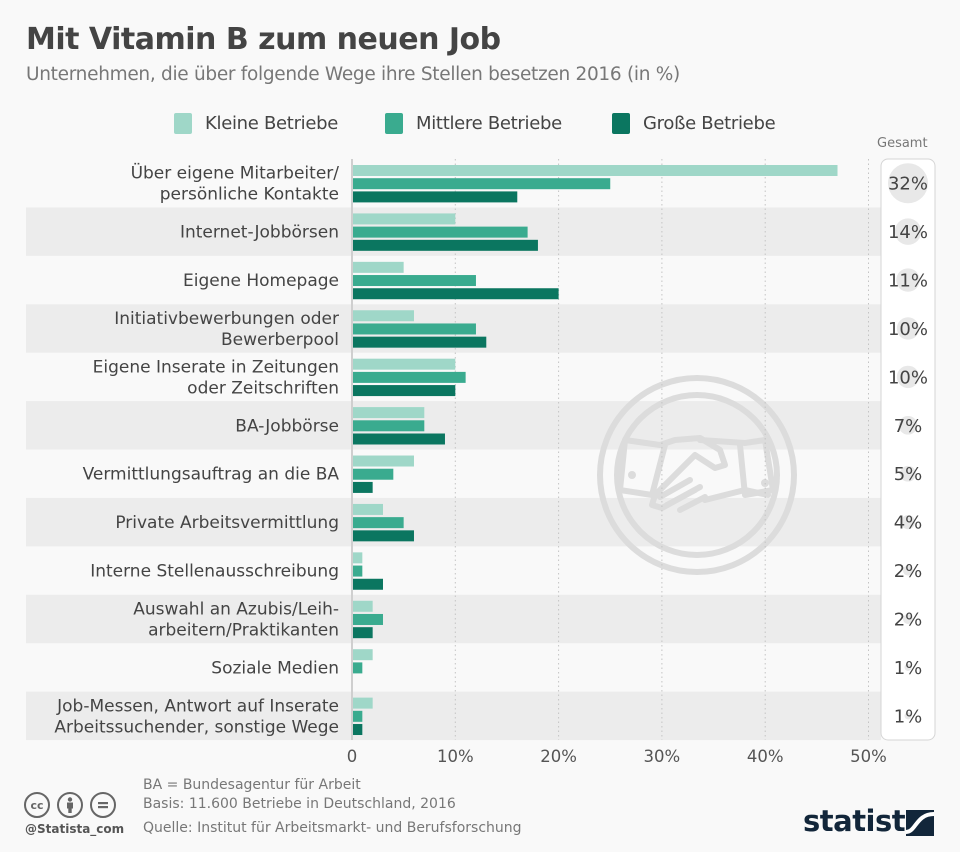 The image size is (960, 852). Describe the element at coordinates (709, 123) in the screenshot. I see `legend-label-grosse: Große Betriebe` at that location.